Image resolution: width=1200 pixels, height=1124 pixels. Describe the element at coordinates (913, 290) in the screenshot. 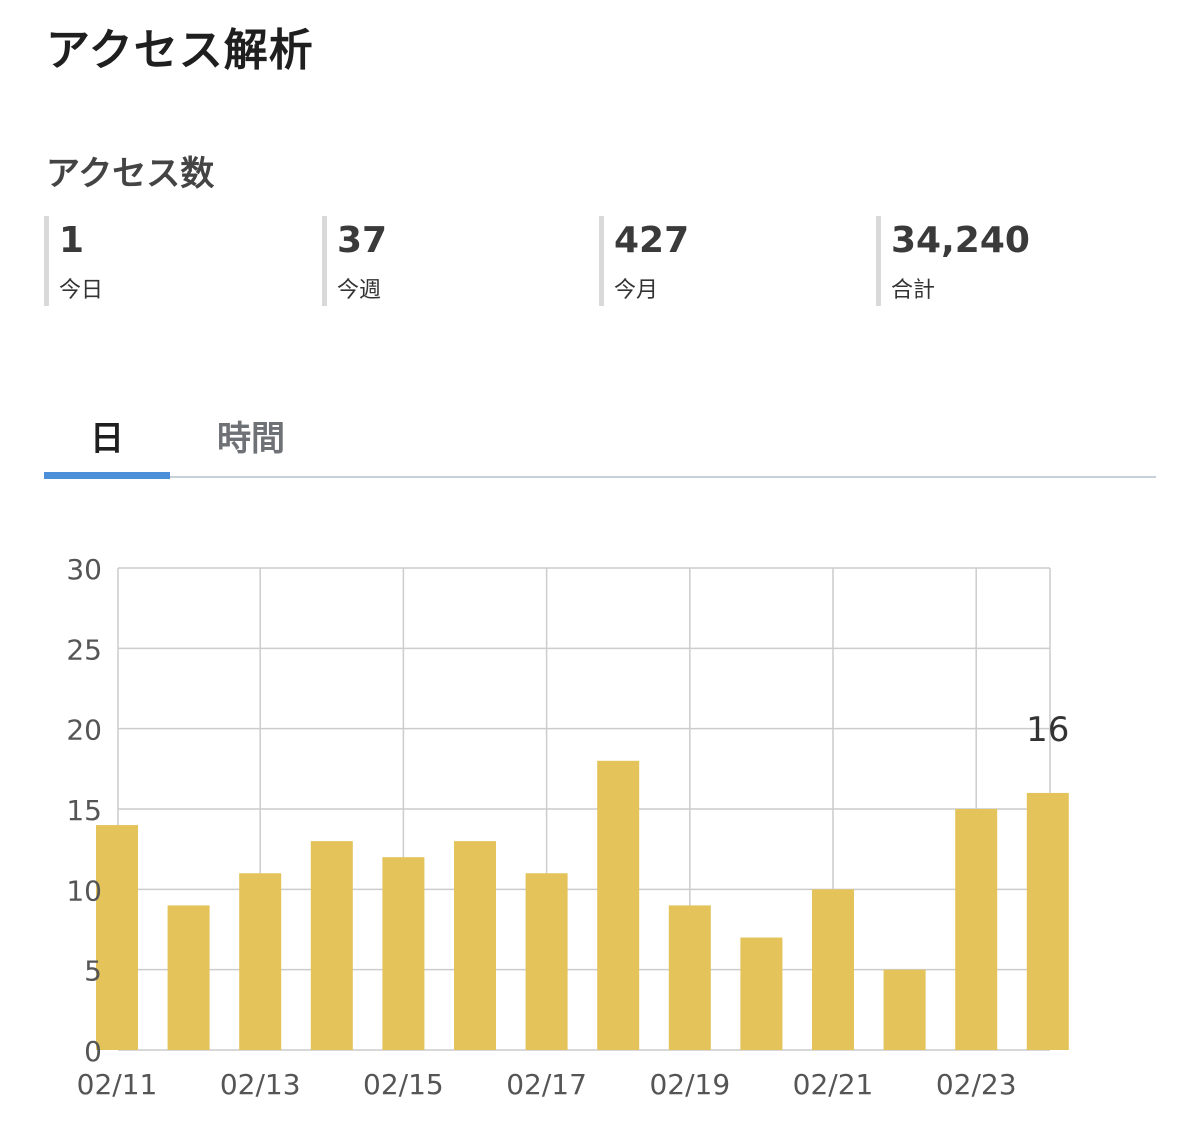

I see `stat-label: 合計` at that location.